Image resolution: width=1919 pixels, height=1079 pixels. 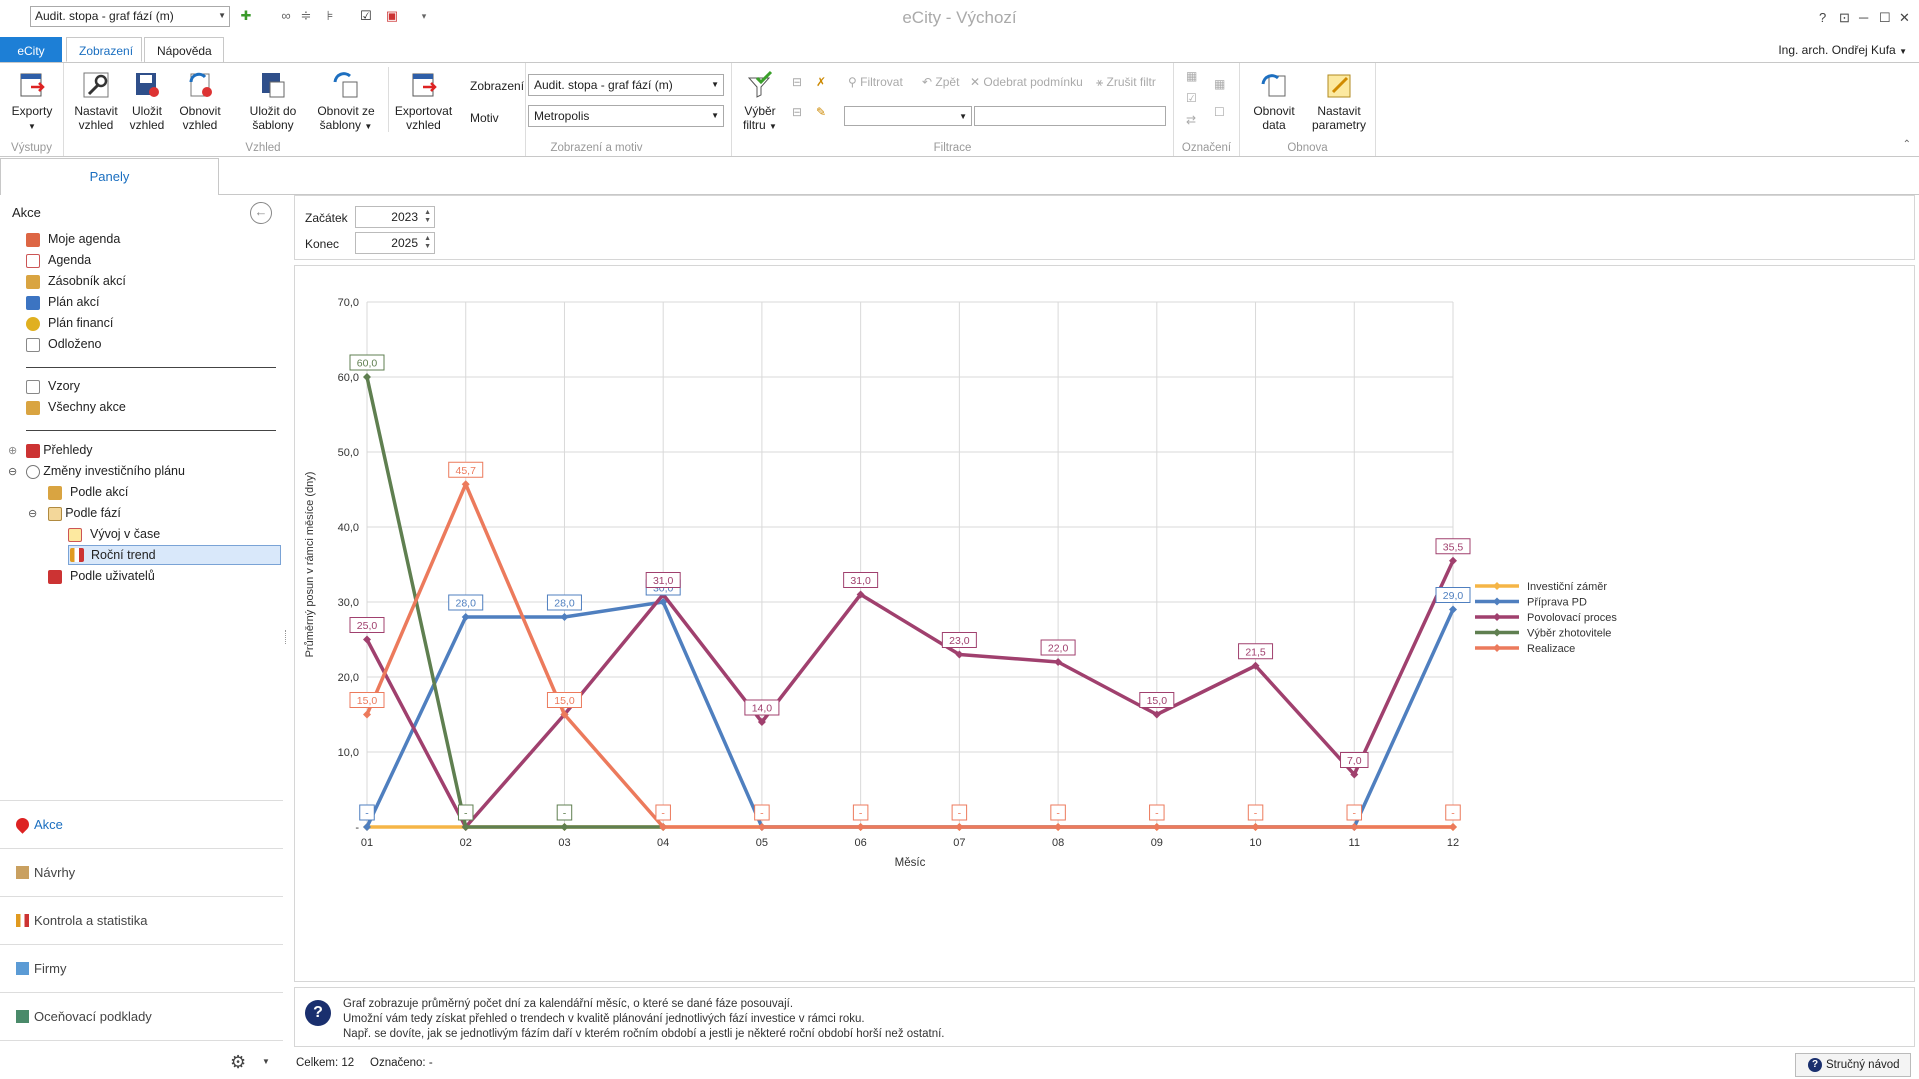 What do you see at coordinates (1206, 148) in the screenshot?
I see `group-label-oznaceni: Označení` at bounding box center [1206, 148].